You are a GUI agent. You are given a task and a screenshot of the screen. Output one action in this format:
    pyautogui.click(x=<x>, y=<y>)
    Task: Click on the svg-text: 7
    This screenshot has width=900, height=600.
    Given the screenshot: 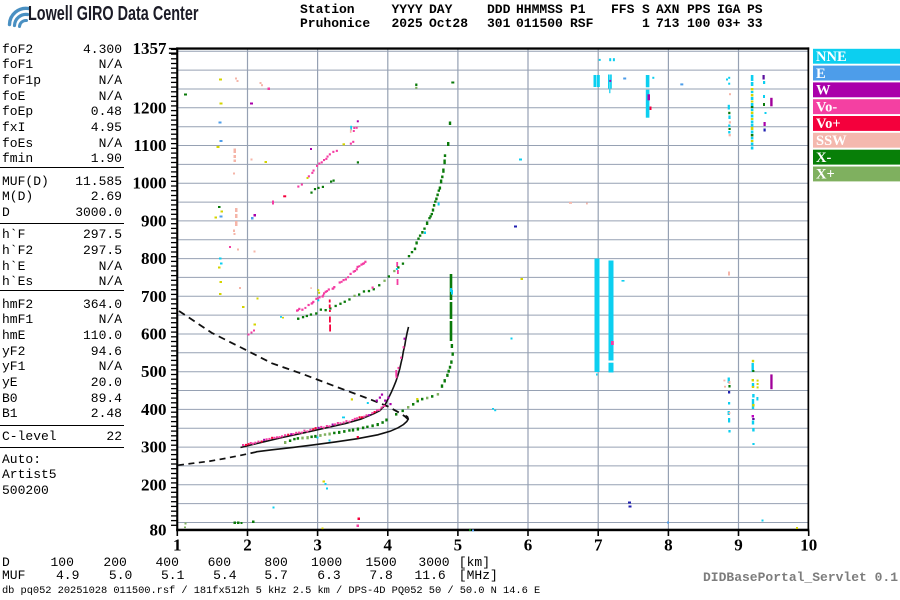 What is the action you would take?
    pyautogui.click(x=598, y=545)
    